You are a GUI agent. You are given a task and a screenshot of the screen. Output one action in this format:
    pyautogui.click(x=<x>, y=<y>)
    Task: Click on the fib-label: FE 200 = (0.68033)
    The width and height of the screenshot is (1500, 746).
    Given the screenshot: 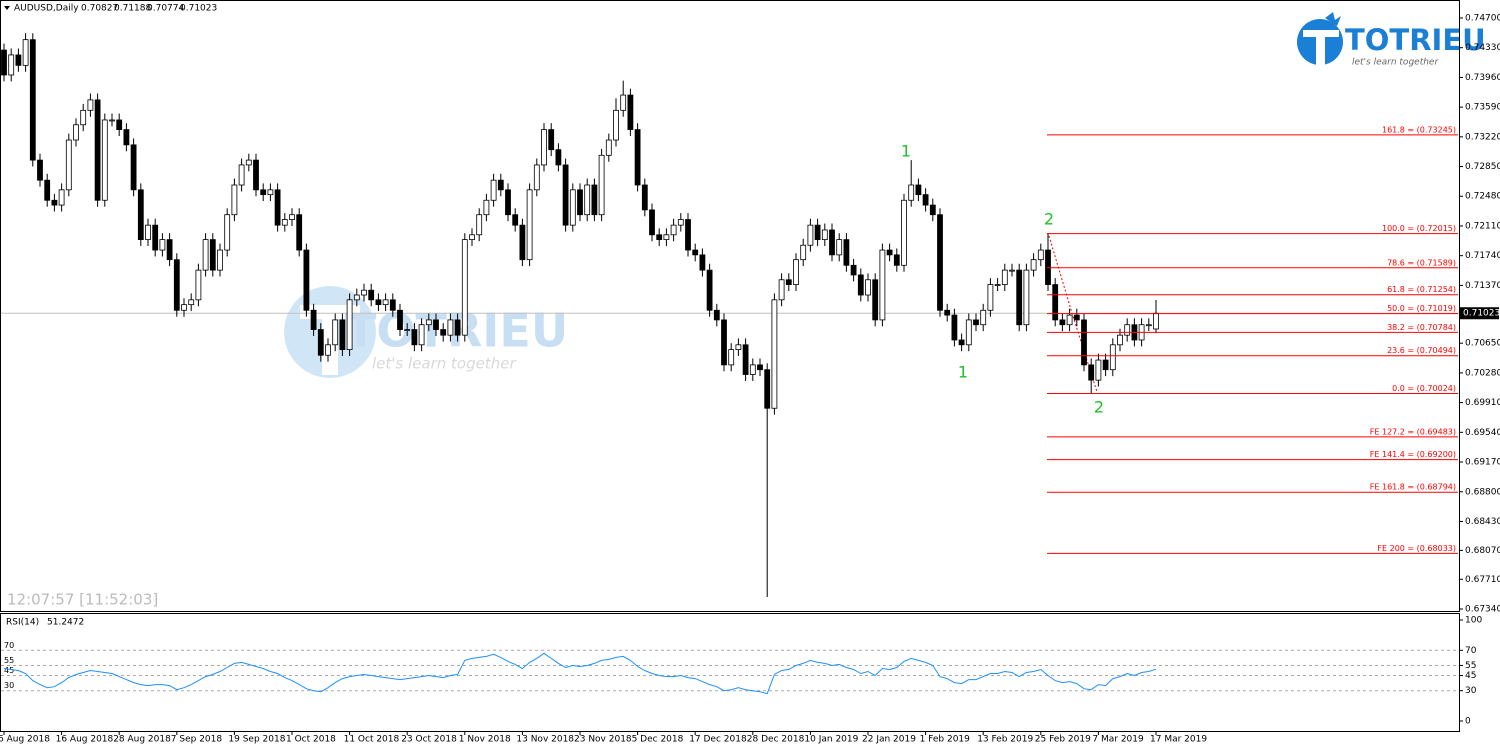 What is the action you would take?
    pyautogui.click(x=1416, y=548)
    